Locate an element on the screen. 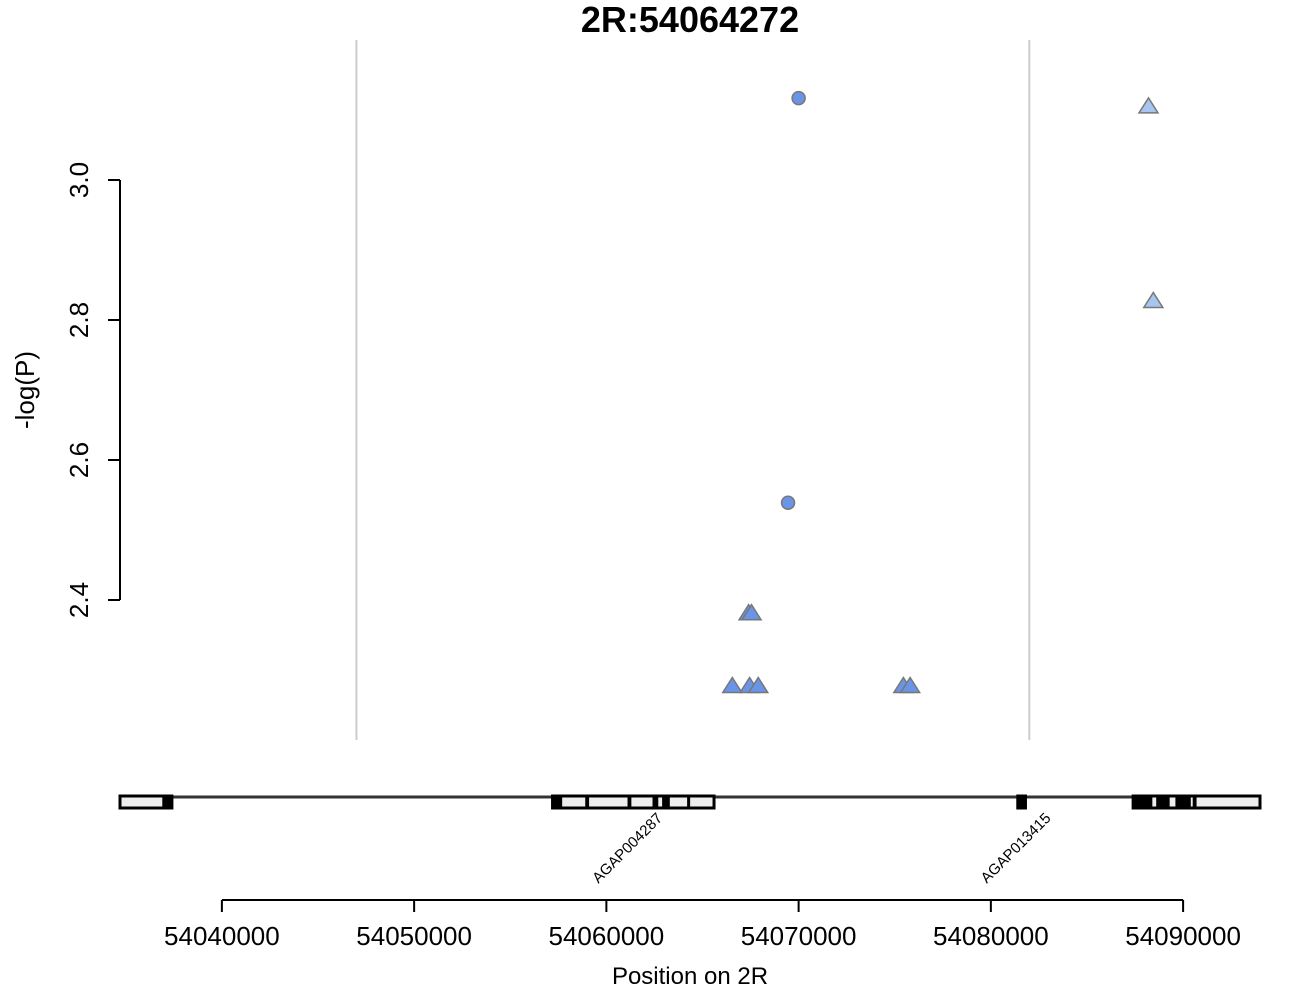  x-tick-label: 54090000 is located at coordinates (1183, 936).